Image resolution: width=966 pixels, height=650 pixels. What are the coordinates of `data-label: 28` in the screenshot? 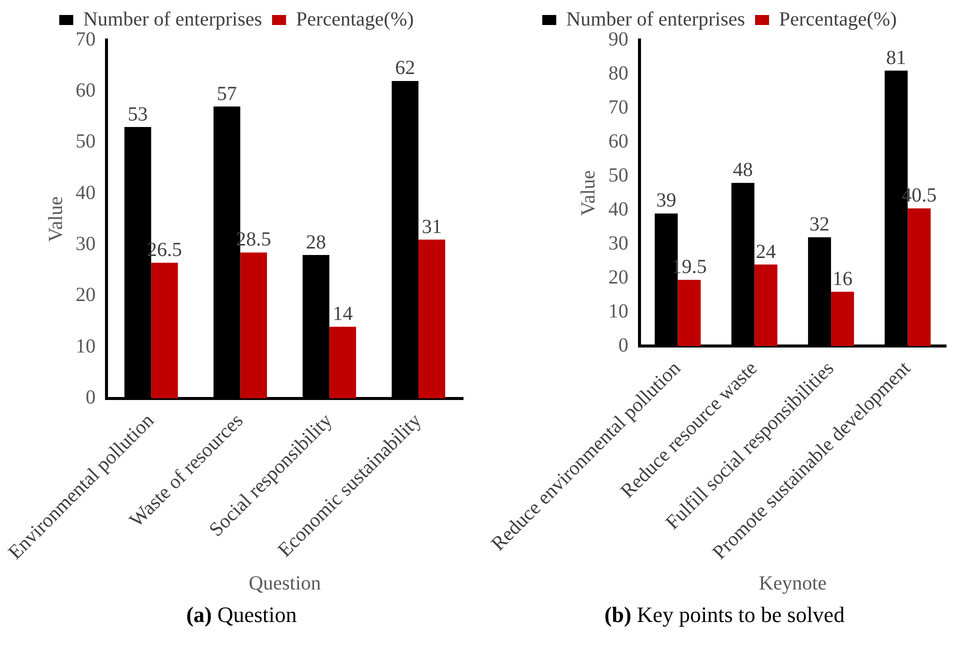 It's located at (316, 242).